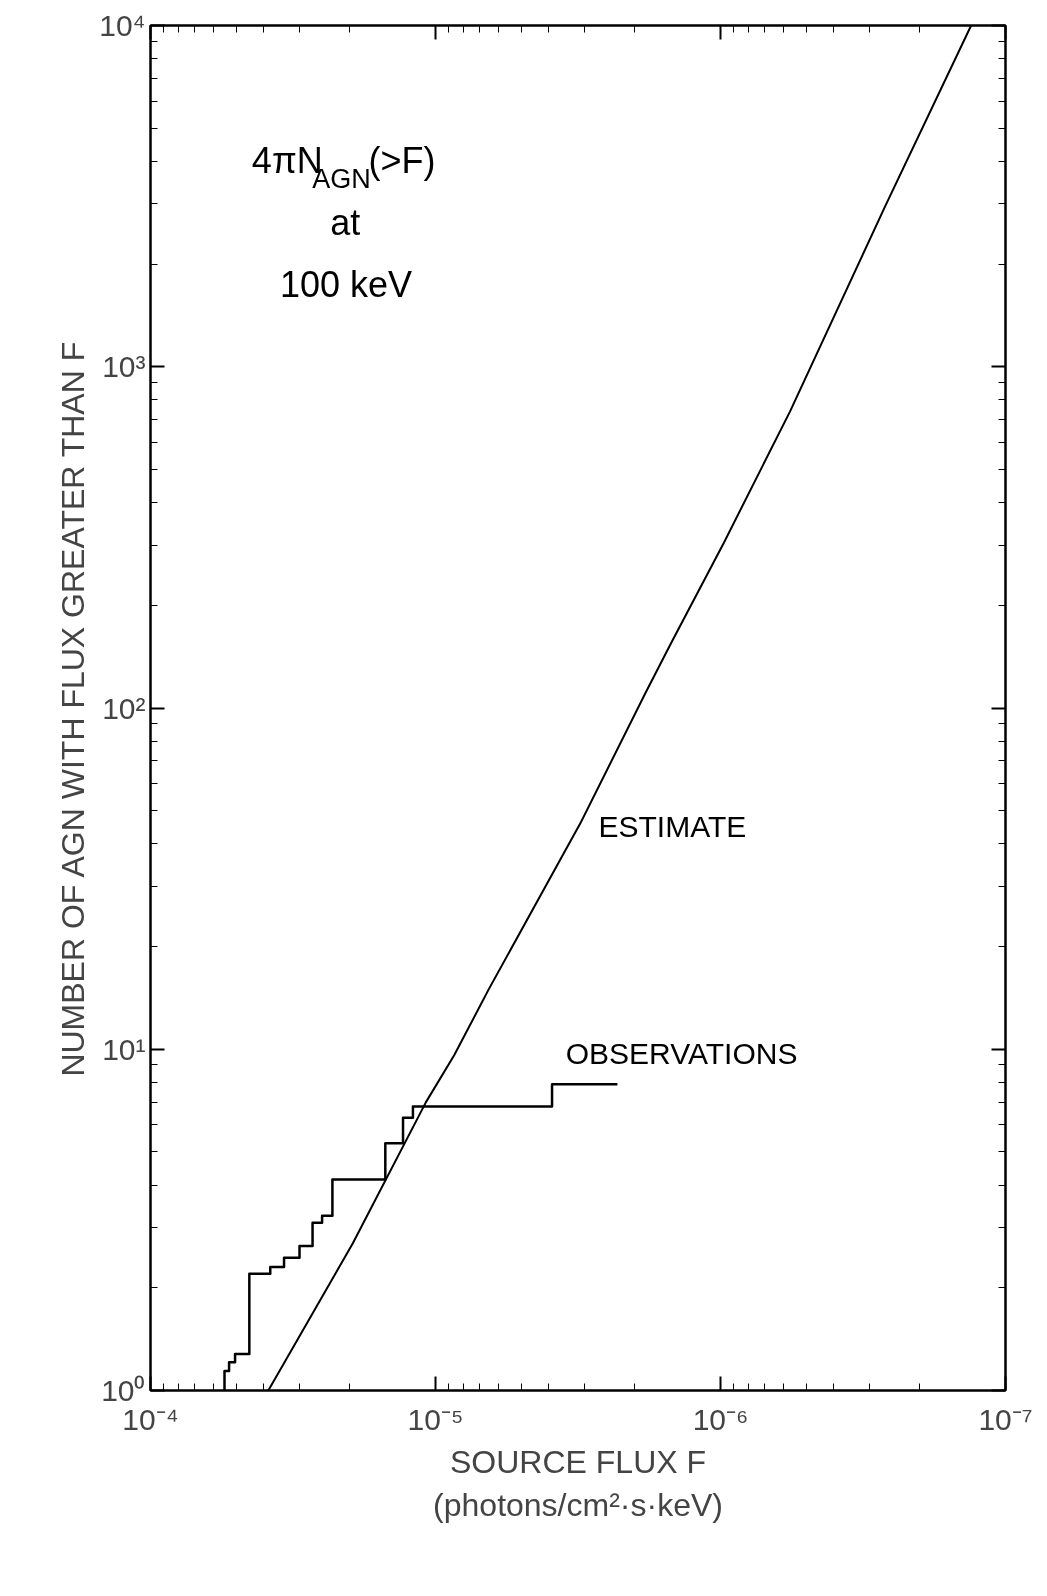  Describe the element at coordinates (435, 1419) in the screenshot. I see `x-tick-label: 10⁻⁵` at that location.